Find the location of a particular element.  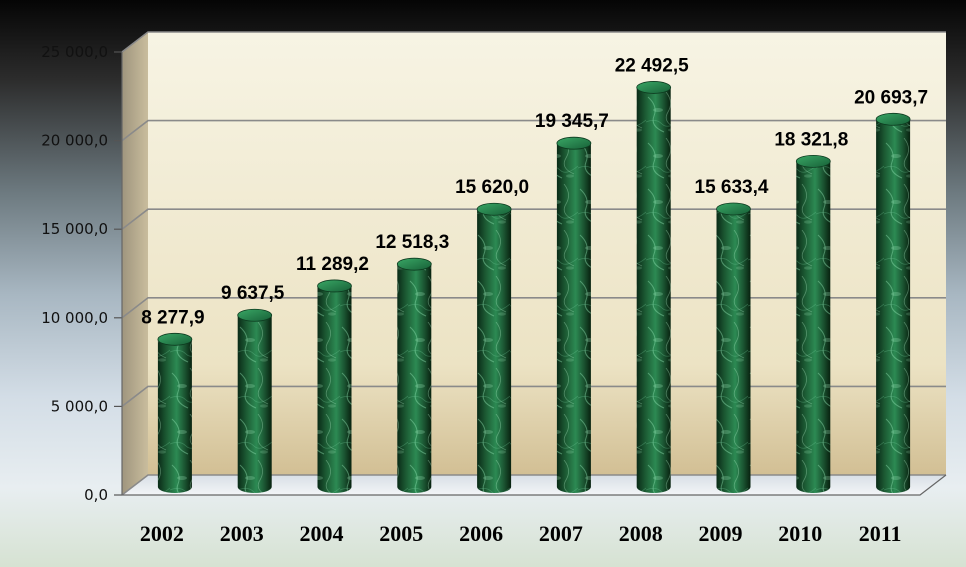

chart-side-wall is located at coordinates (135, 263).